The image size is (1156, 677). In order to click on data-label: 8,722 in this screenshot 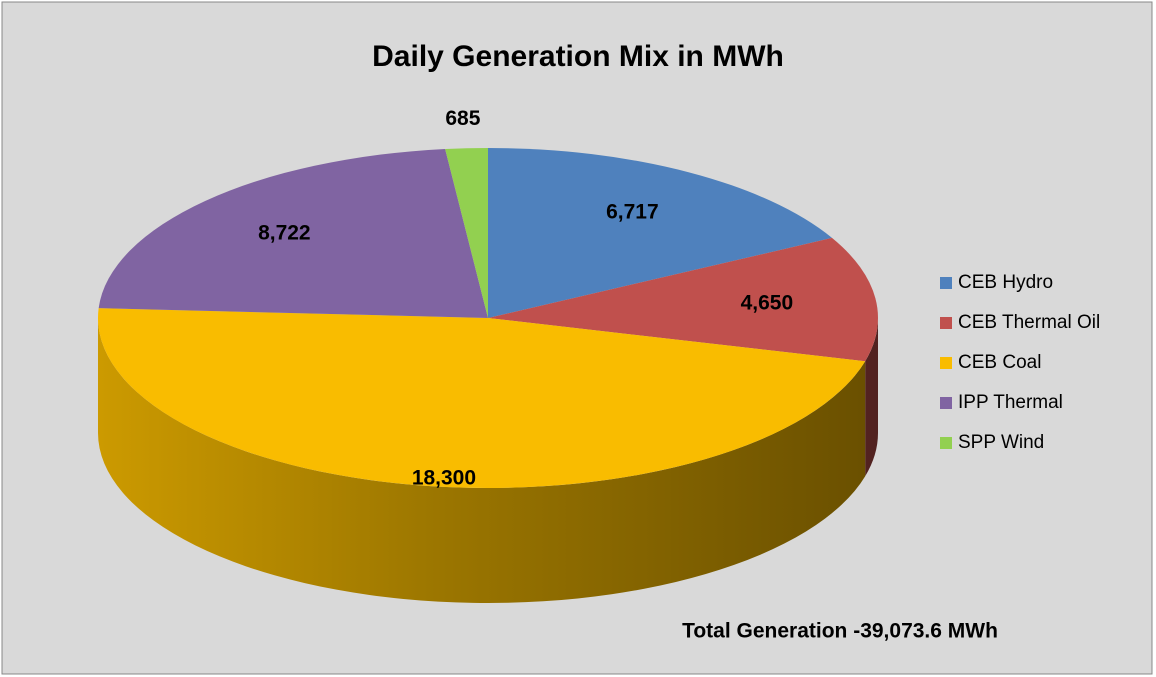, I will do `click(284, 232)`.